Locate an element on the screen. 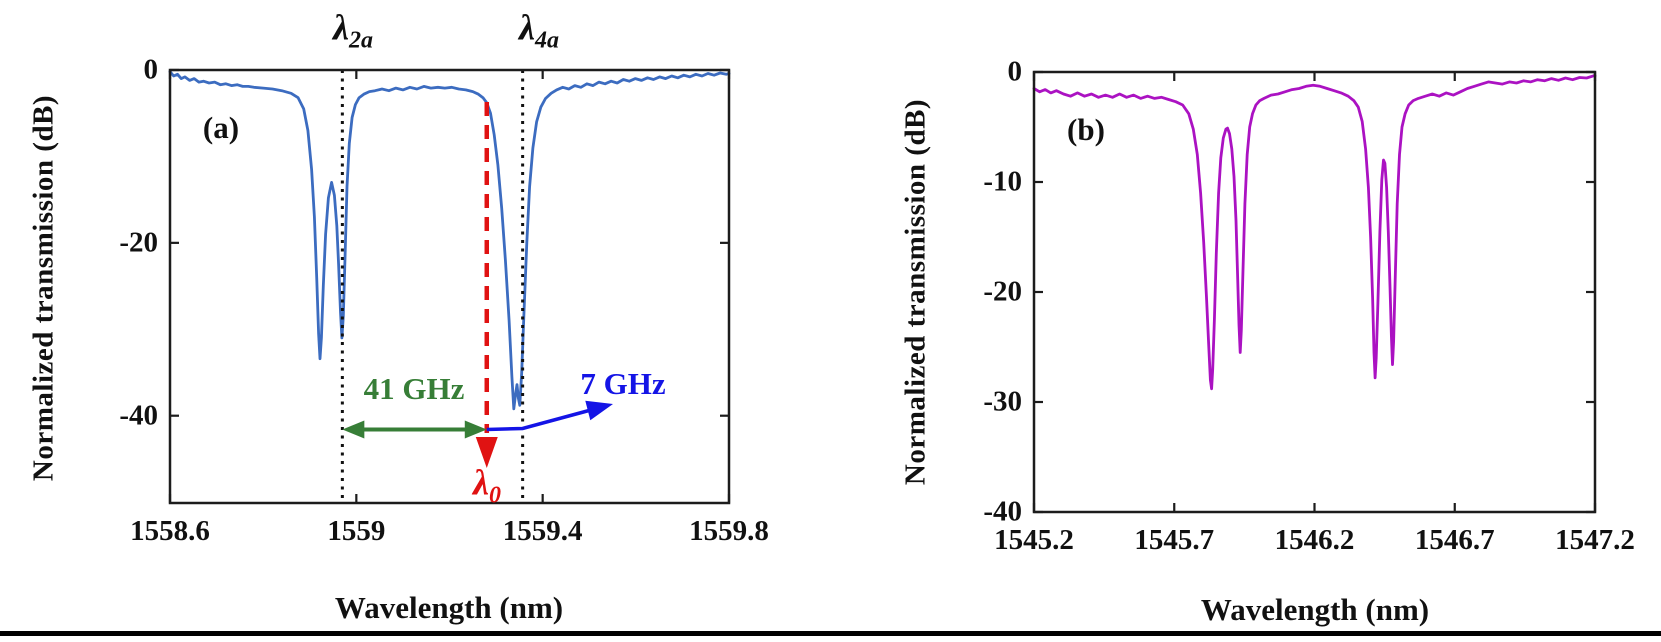 The width and height of the screenshot is (1661, 642). lambda-2a-annotation: λ2a is located at coordinates (353, 31).